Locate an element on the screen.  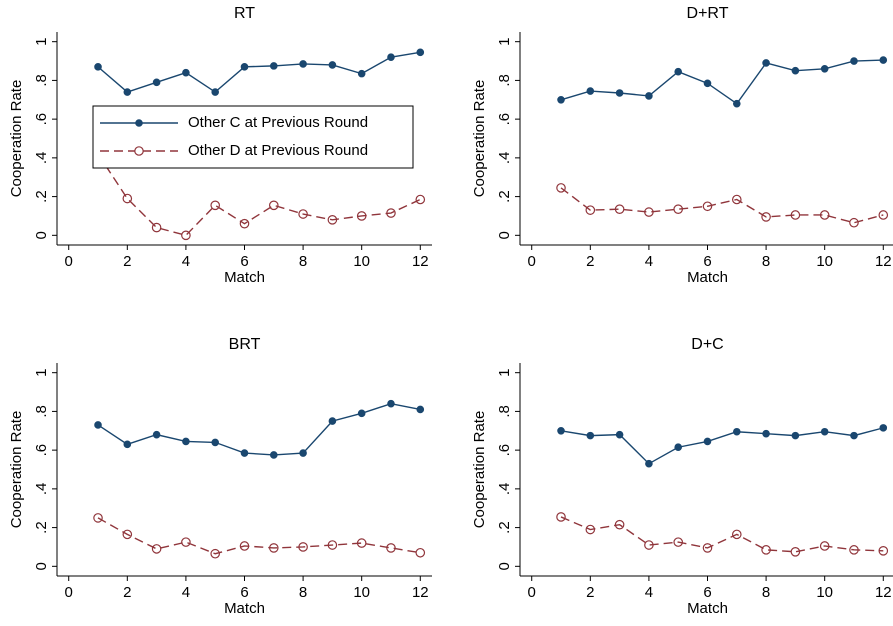
legend-marker is located at coordinates (139, 123).